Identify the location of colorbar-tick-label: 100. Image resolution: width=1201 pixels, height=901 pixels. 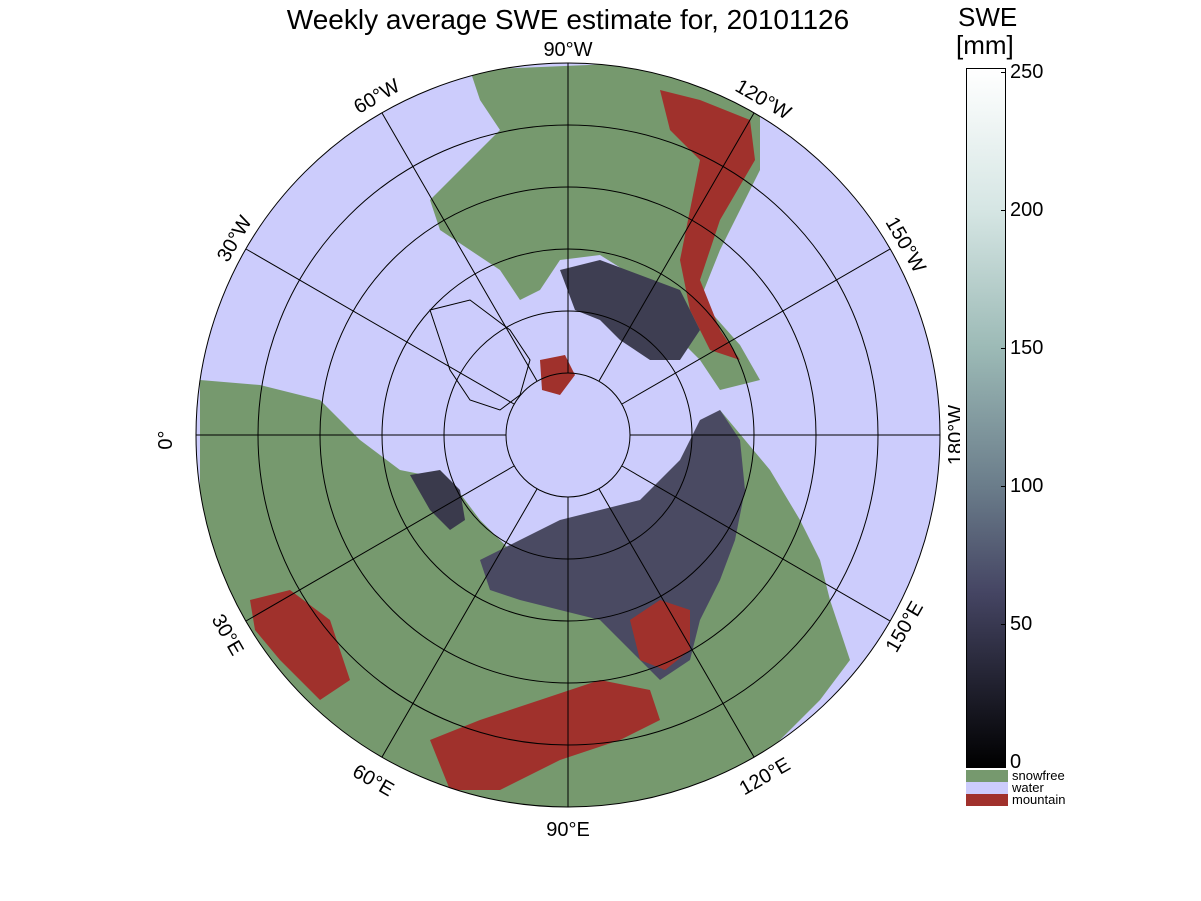
(1027, 486).